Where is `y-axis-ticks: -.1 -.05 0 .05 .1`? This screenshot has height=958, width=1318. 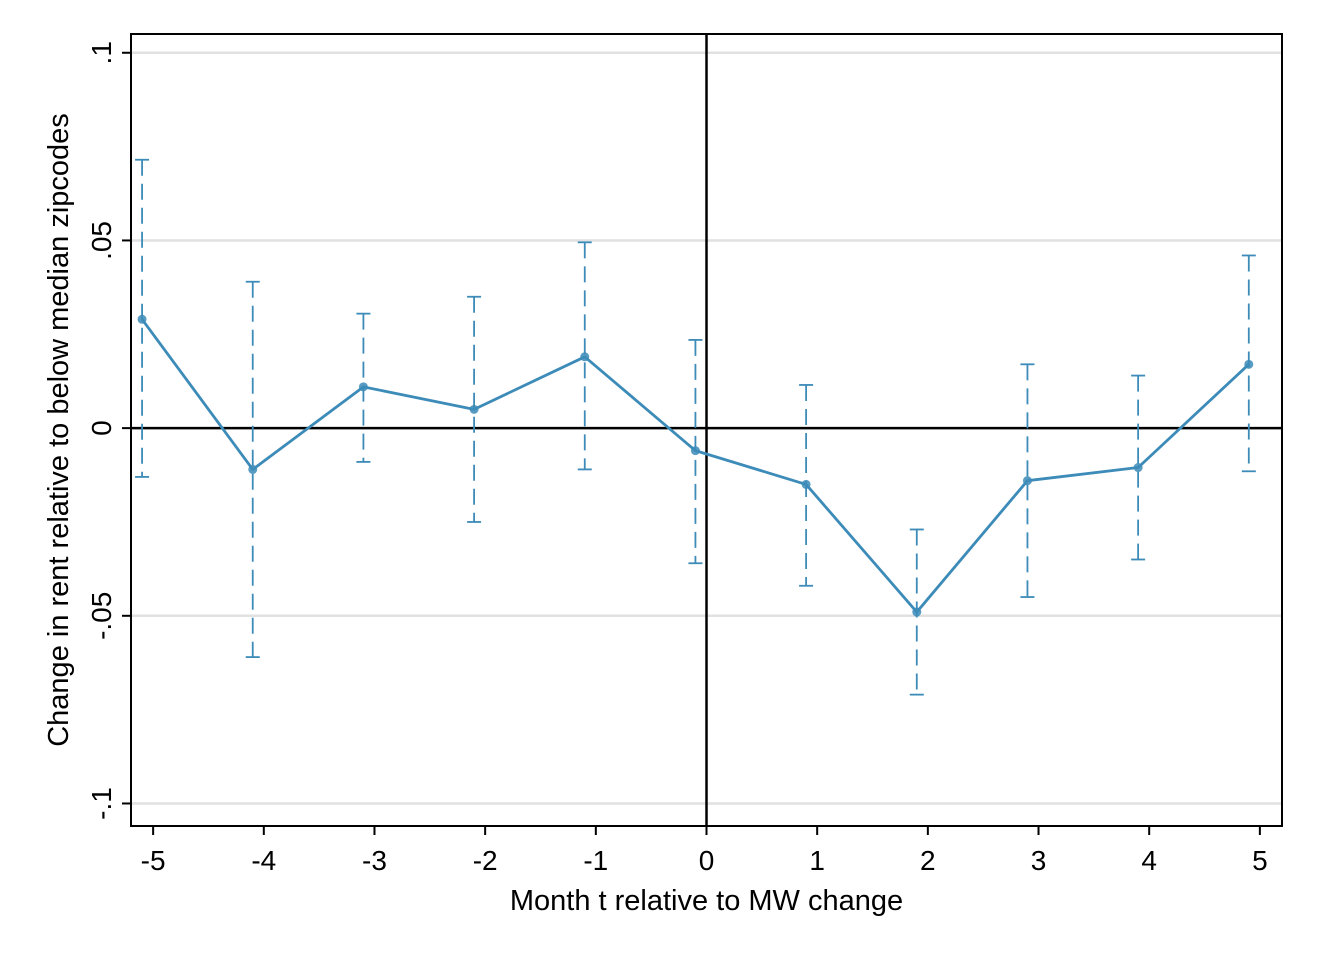 y-axis-ticks: -.1 -.05 0 .05 .1 is located at coordinates (108, 430).